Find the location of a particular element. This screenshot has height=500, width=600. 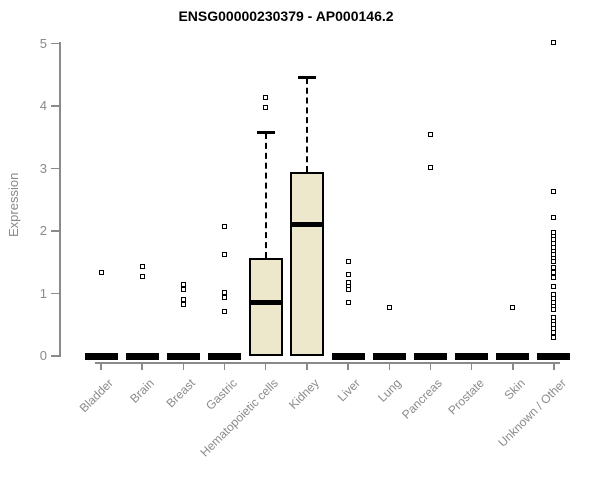

boxplot-upper-whisker-cap-kidney is located at coordinates (306, 78).